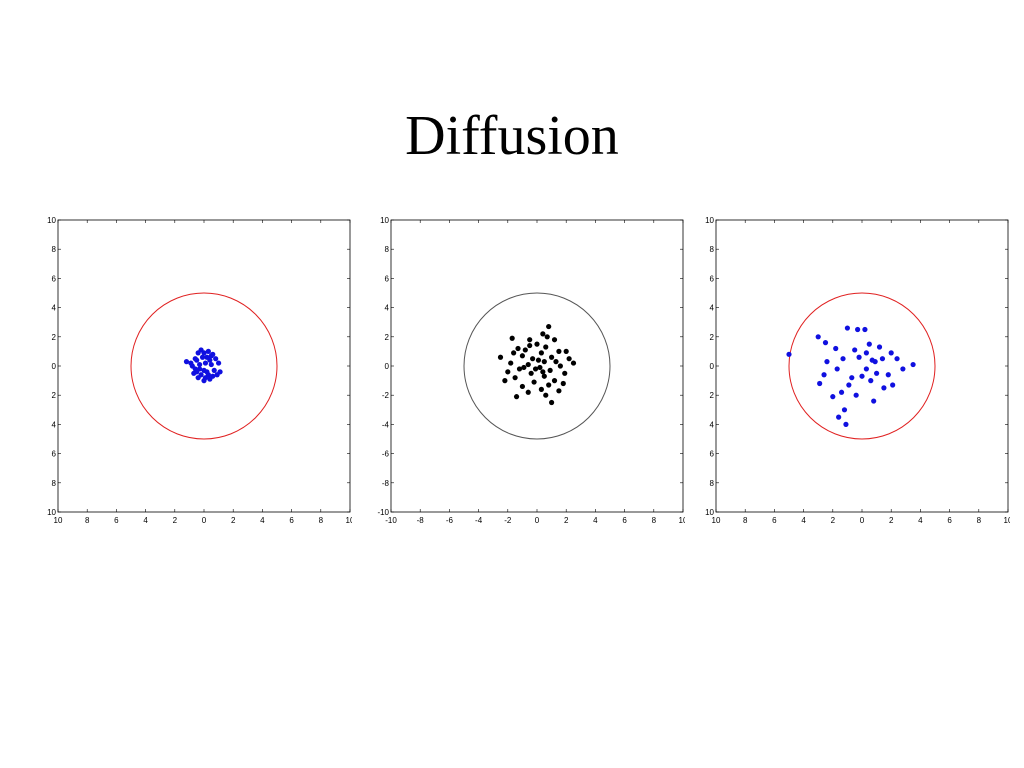 The height and width of the screenshot is (768, 1024). Describe the element at coordinates (508, 520) in the screenshot. I see `x-tick-label: -2` at that location.